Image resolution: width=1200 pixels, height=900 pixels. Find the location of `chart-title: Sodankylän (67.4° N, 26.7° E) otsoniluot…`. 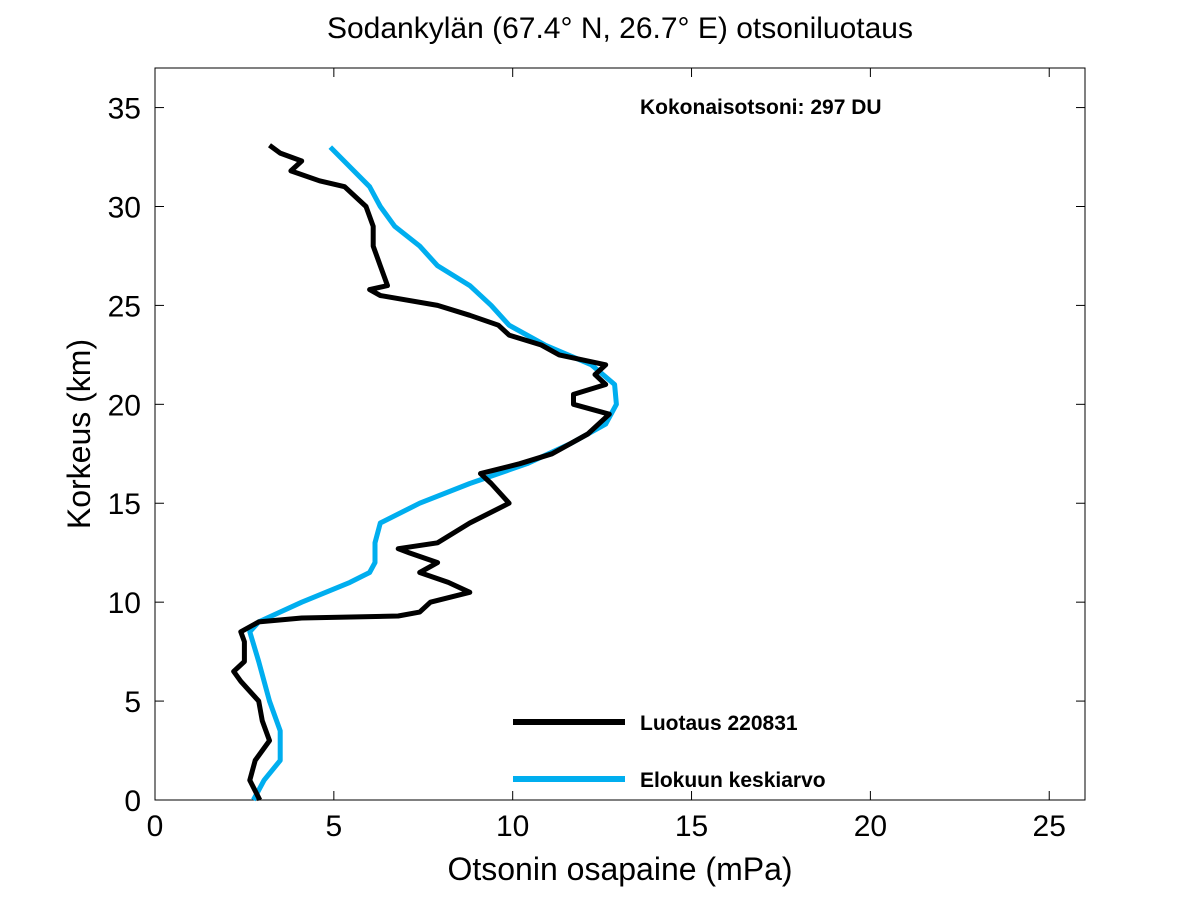

chart-title: Sodankylän (67.4° N, 26.7° E) otsoniluot… is located at coordinates (620, 28).